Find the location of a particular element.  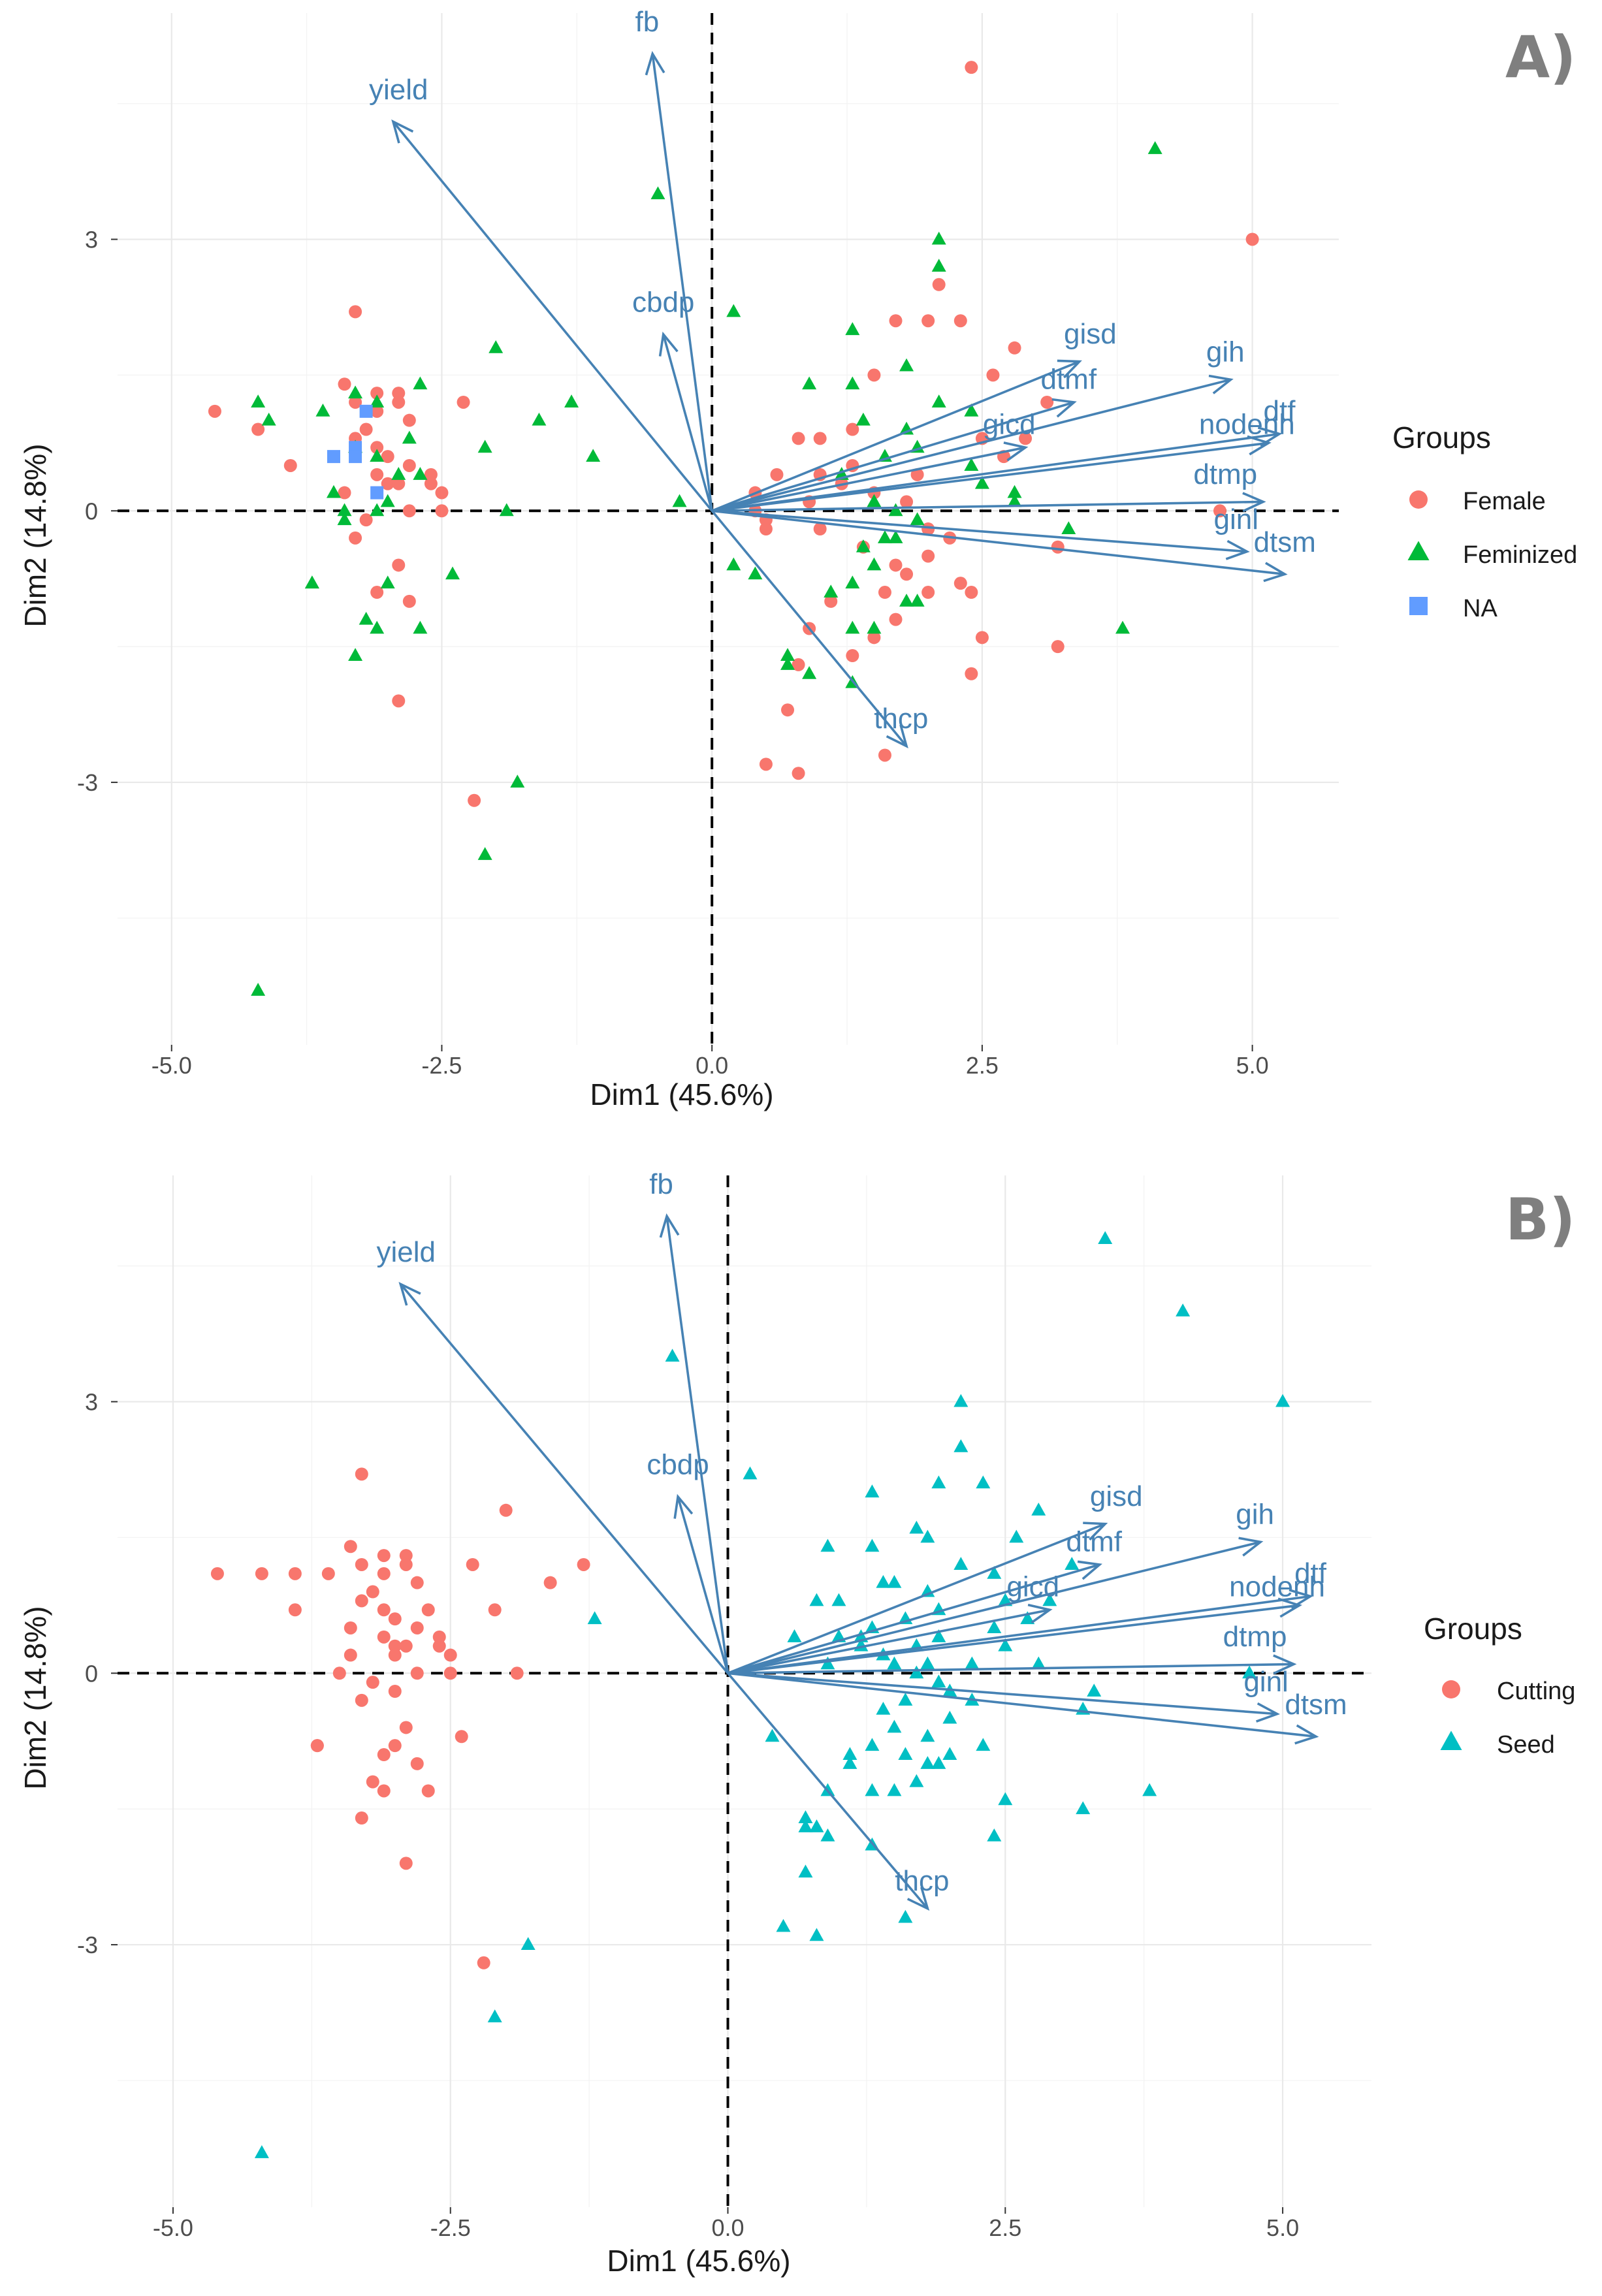

variable-arrowhead-dtsm is located at coordinates (1276, 572).